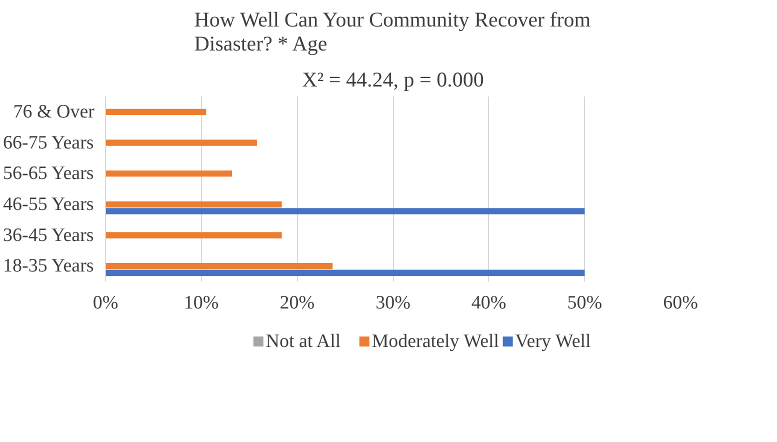  I want to click on x-tick-label: 20%, so click(297, 303).